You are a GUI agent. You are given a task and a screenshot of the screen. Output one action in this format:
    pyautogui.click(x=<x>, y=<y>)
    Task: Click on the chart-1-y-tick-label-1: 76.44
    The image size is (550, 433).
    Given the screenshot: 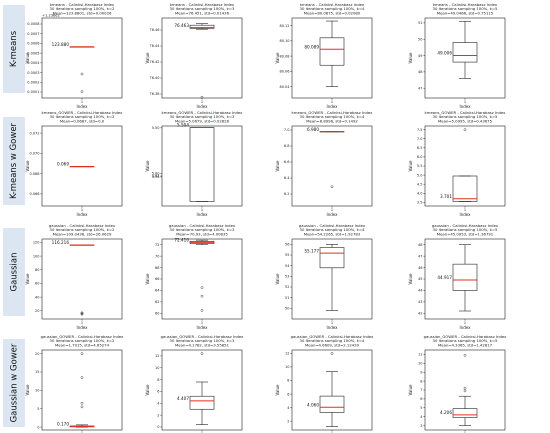 What is the action you would take?
    pyautogui.click(x=154, y=46)
    